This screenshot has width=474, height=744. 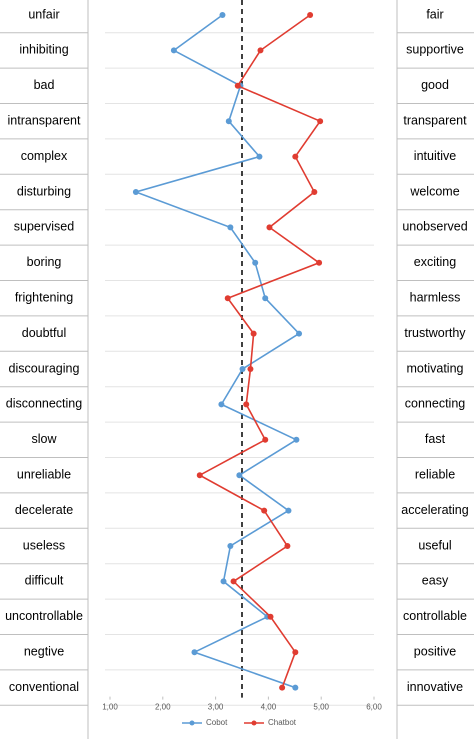 What do you see at coordinates (435, 404) in the screenshot?
I see `right-label: connecting` at bounding box center [435, 404].